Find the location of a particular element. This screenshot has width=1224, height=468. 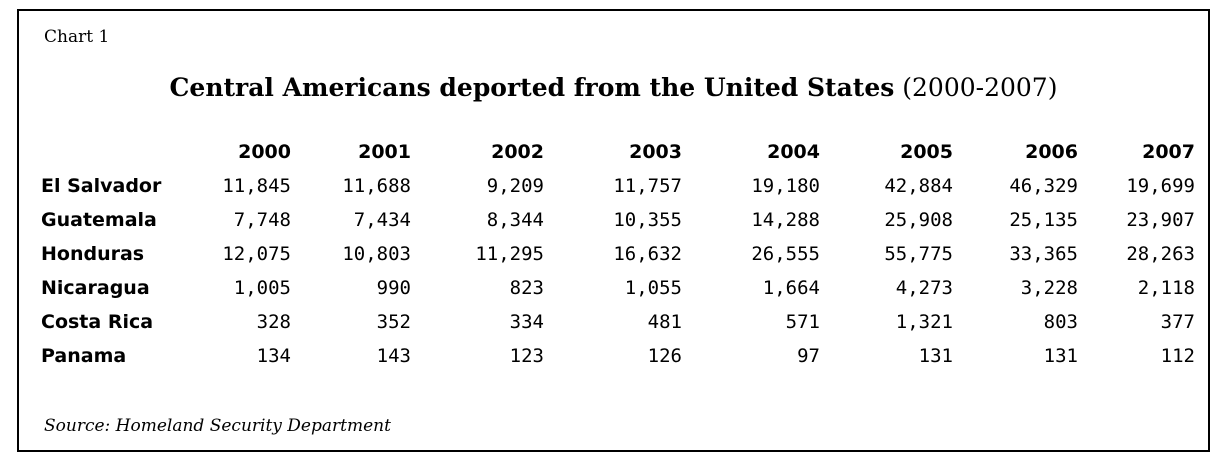

table-cell: 10,355 is located at coordinates (647, 220).